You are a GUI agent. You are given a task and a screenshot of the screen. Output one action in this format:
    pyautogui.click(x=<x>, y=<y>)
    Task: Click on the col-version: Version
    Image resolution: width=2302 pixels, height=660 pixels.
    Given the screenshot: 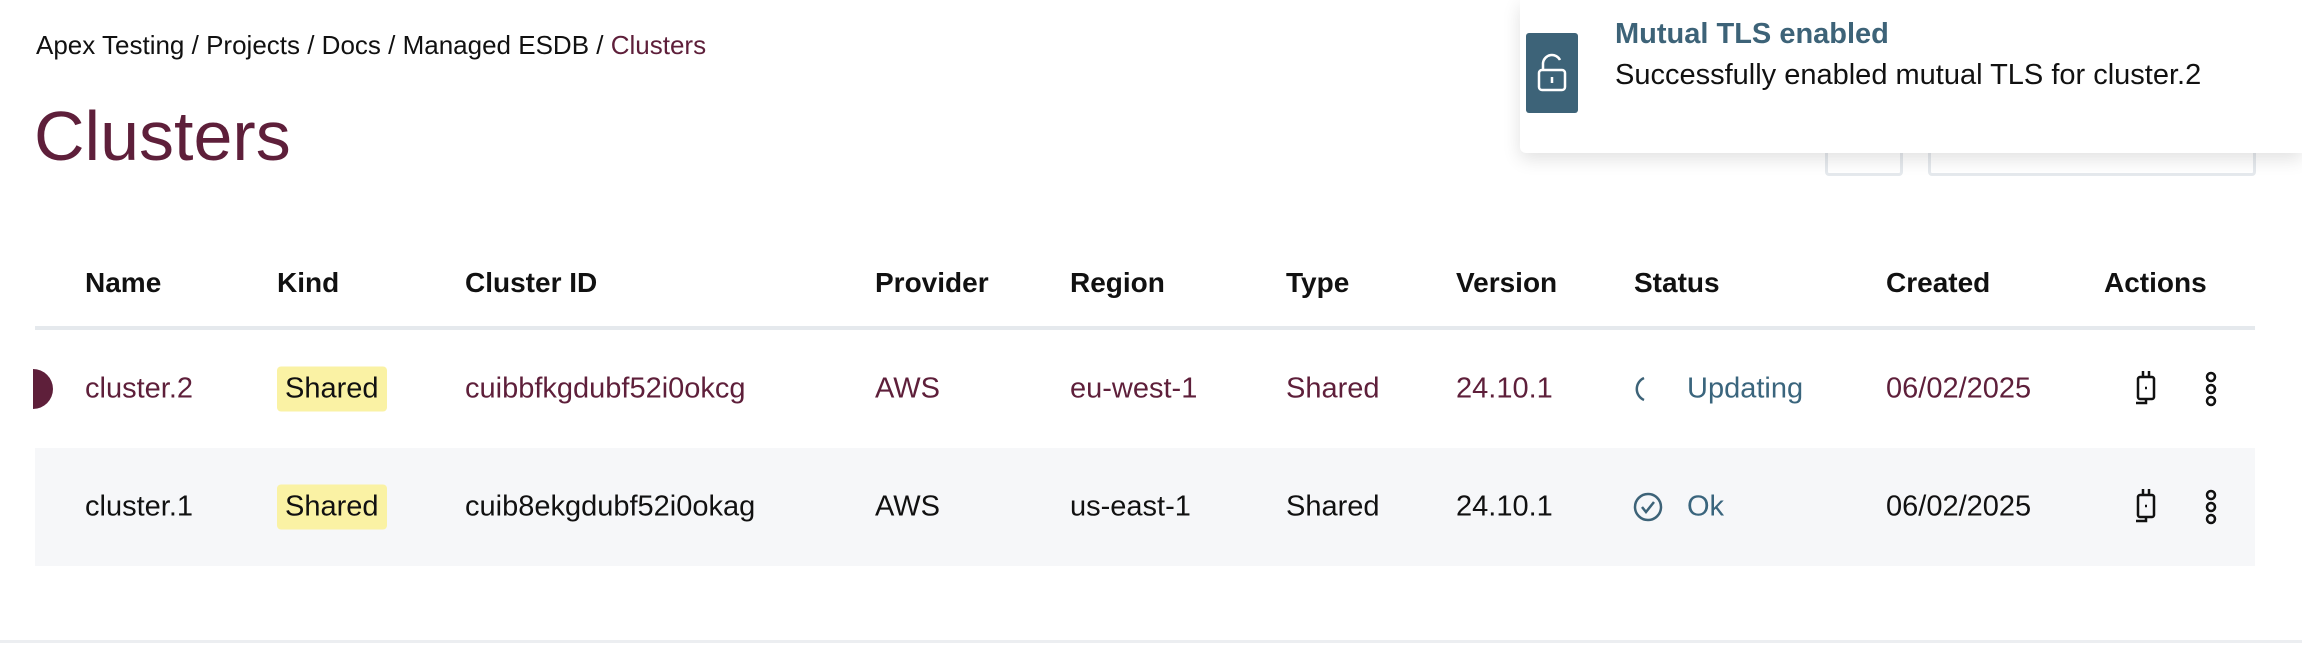 What is the action you would take?
    pyautogui.click(x=1507, y=282)
    